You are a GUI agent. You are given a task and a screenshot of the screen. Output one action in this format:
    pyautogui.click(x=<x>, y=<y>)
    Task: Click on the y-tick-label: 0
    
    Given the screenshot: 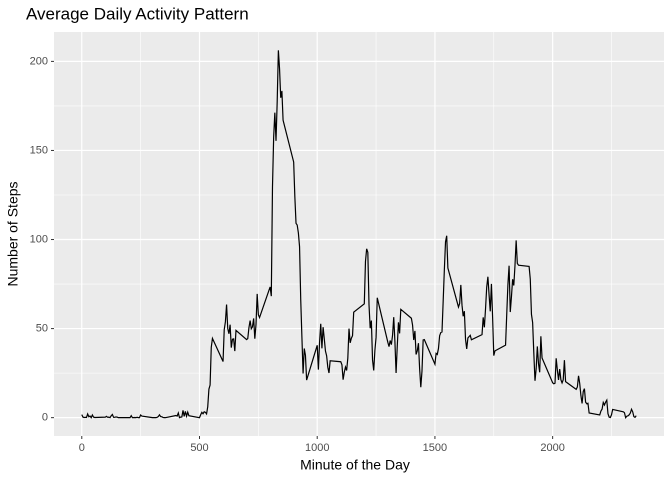 What is the action you would take?
    pyautogui.click(x=45, y=418)
    